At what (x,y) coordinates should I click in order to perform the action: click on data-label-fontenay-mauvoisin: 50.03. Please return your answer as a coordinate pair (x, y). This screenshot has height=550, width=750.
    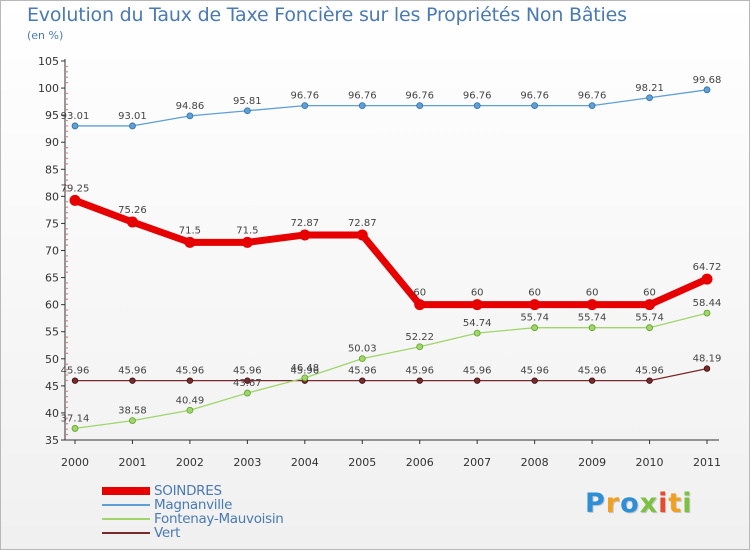
    Looking at the image, I should click on (362, 349).